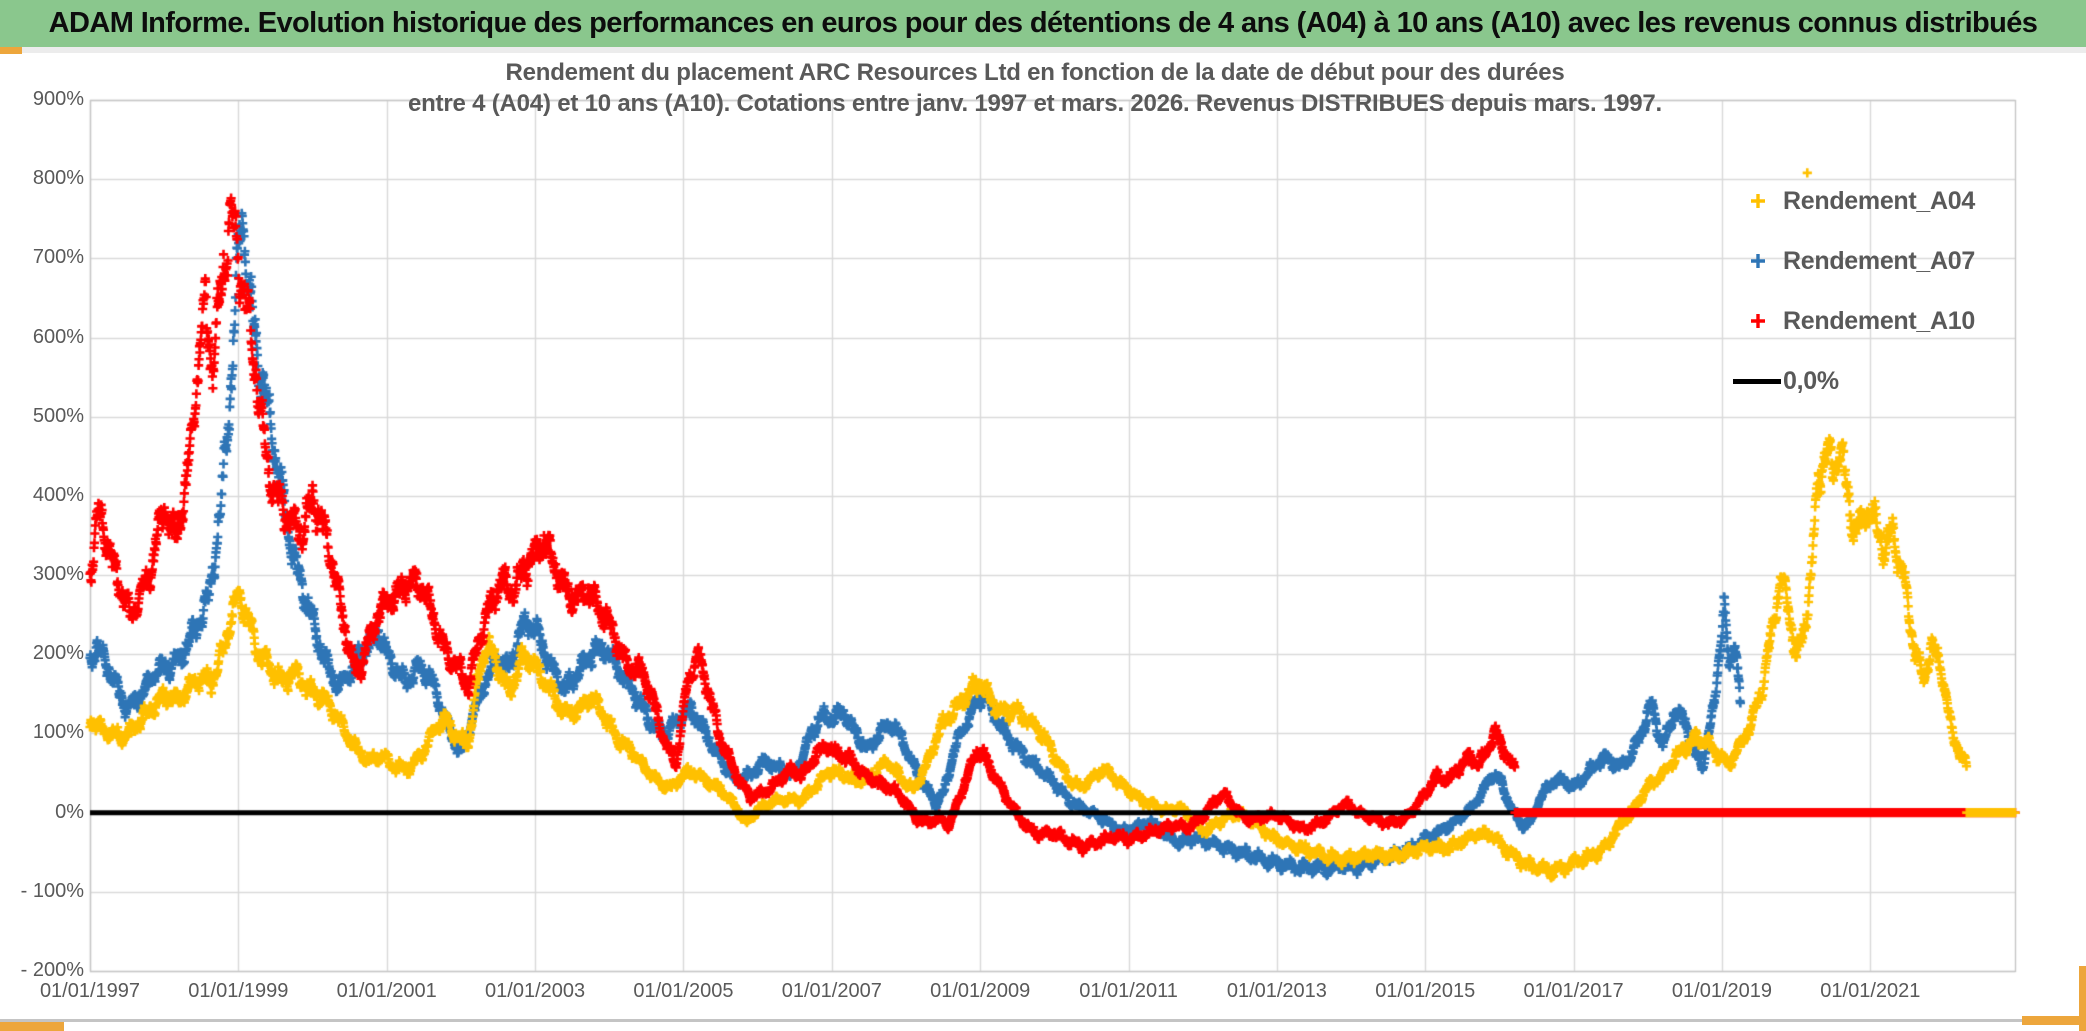 Image resolution: width=2086 pixels, height=1031 pixels. I want to click on x-tick-label: 01/01/2011, so click(1128, 991).